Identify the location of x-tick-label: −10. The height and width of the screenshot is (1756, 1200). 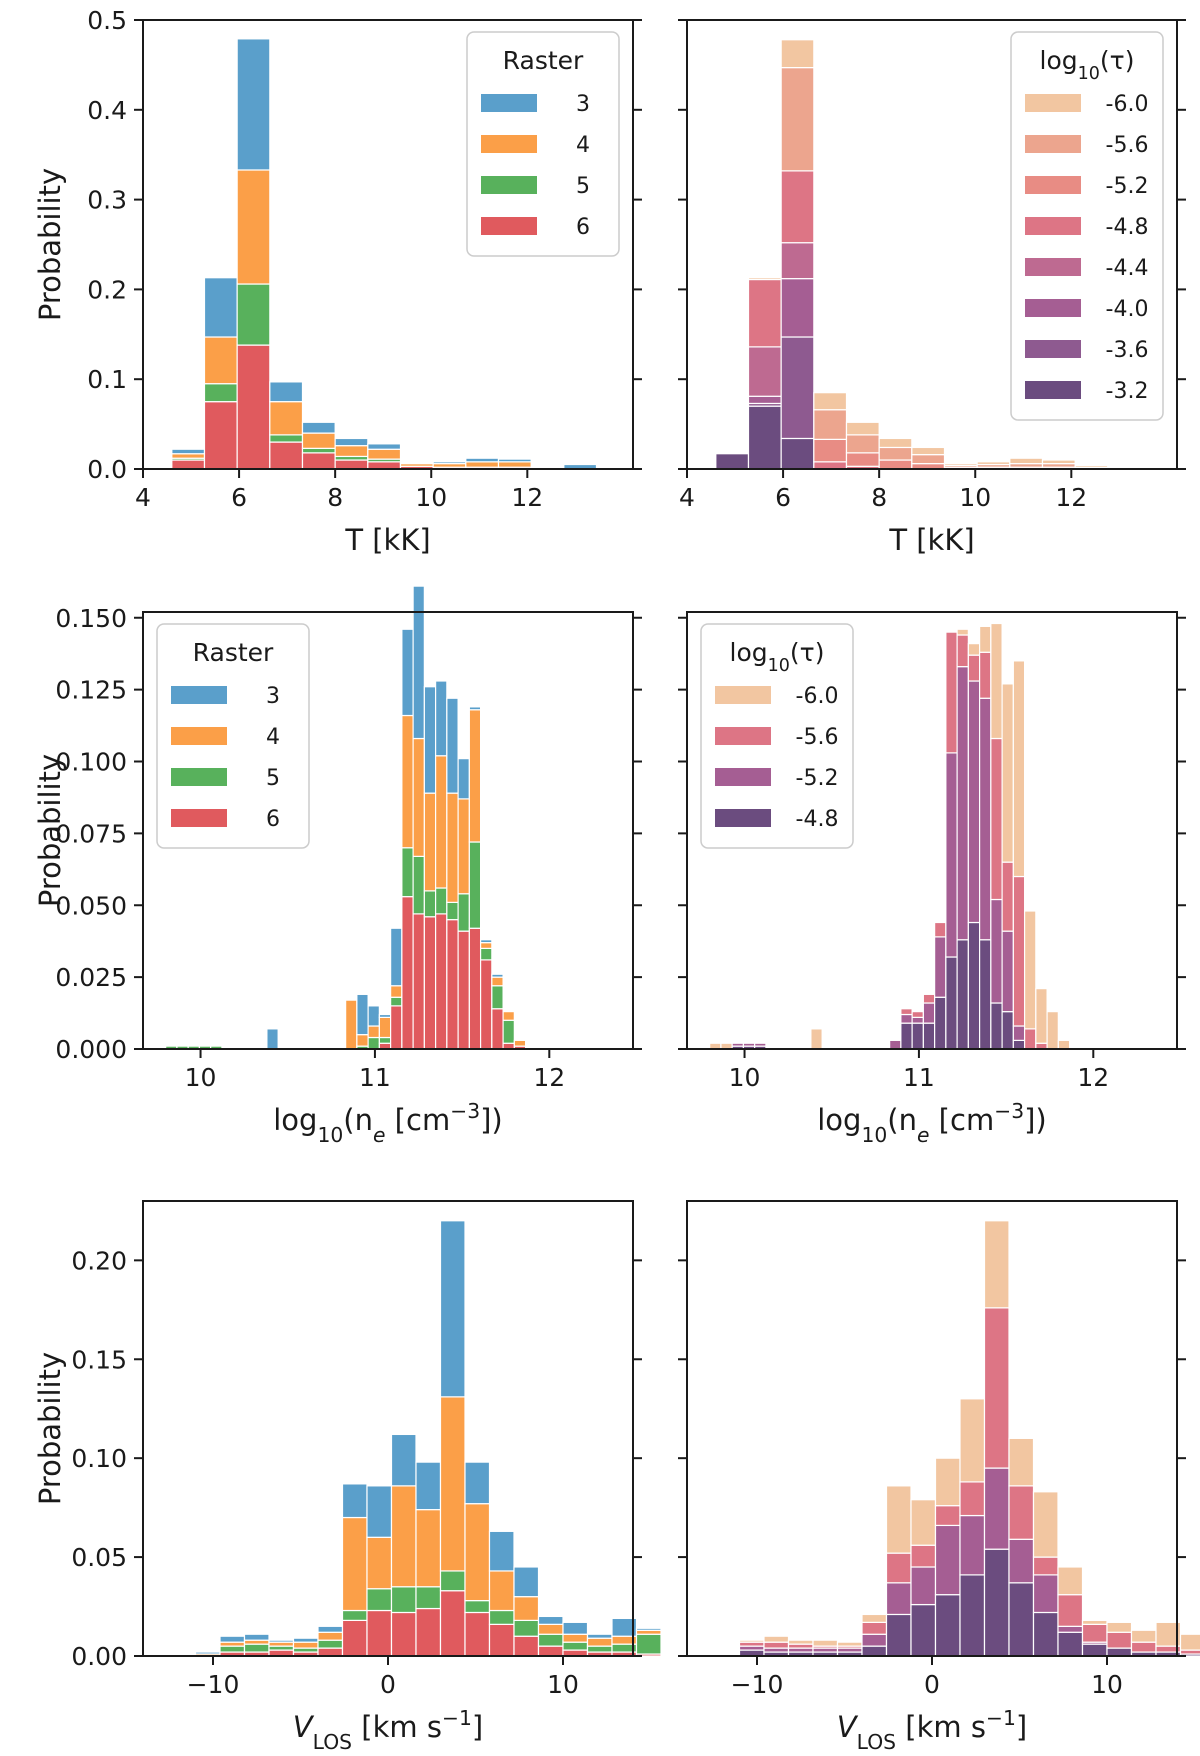
(757, 1684).